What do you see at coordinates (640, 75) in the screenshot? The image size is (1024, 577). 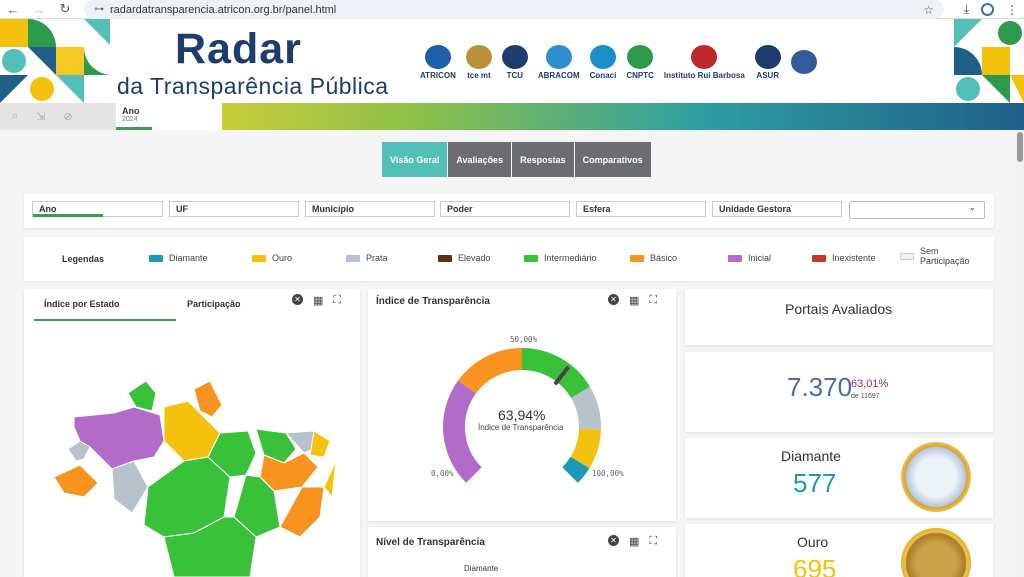 I see `partner-name: CNPTC` at bounding box center [640, 75].